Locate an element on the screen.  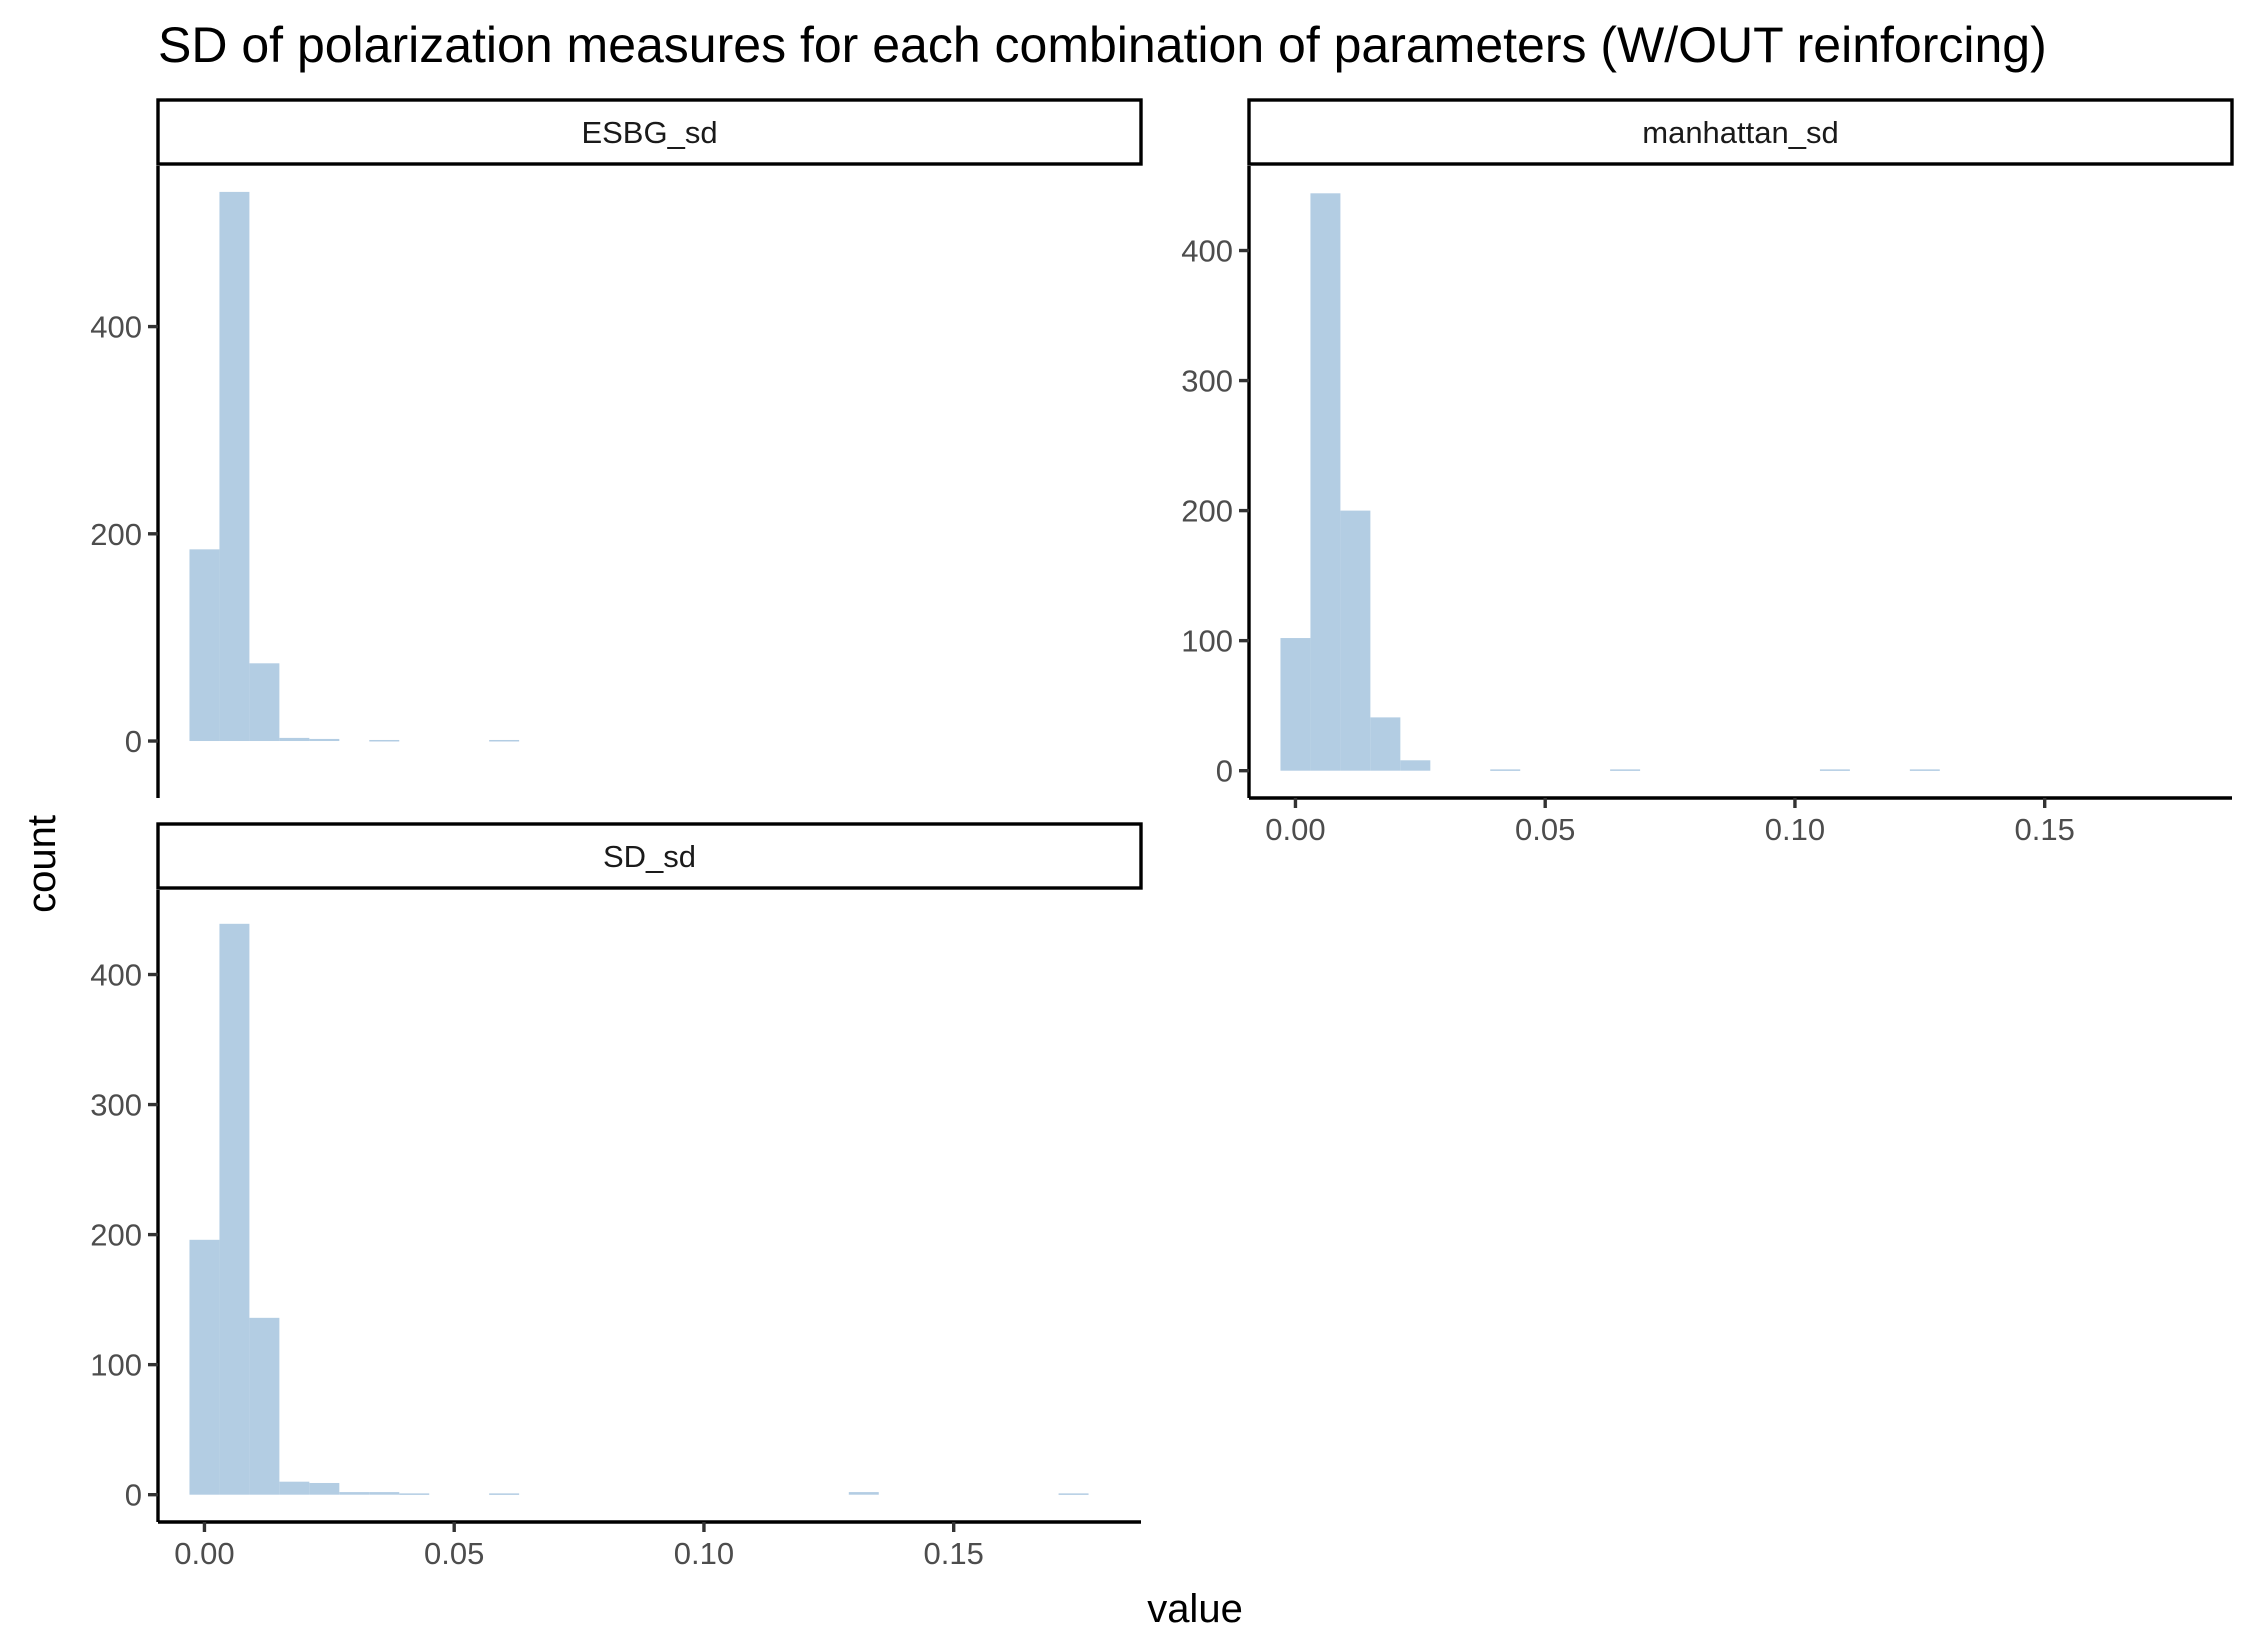
facet-strip-label: ESBG_sd is located at coordinates (649, 132).